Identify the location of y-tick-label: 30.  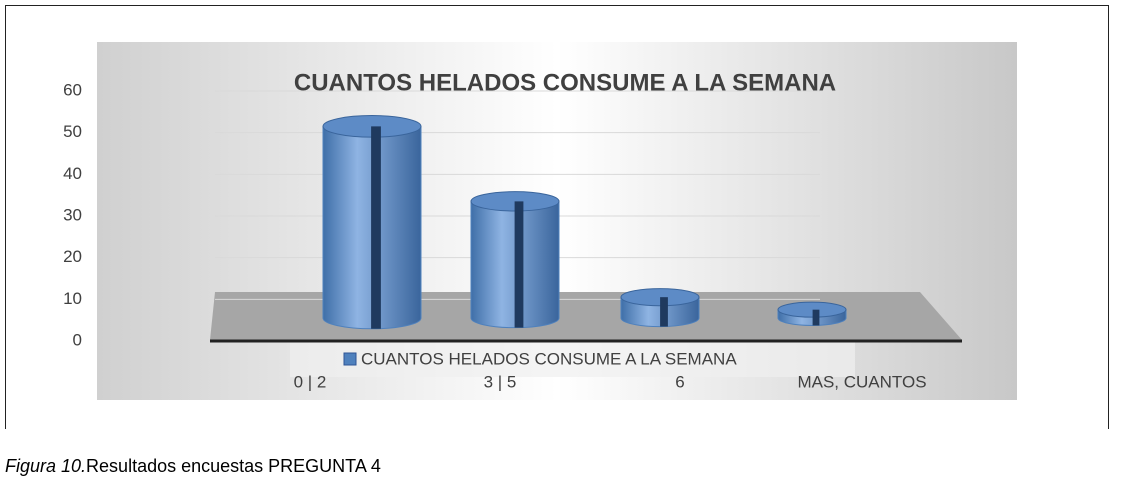
(72, 214).